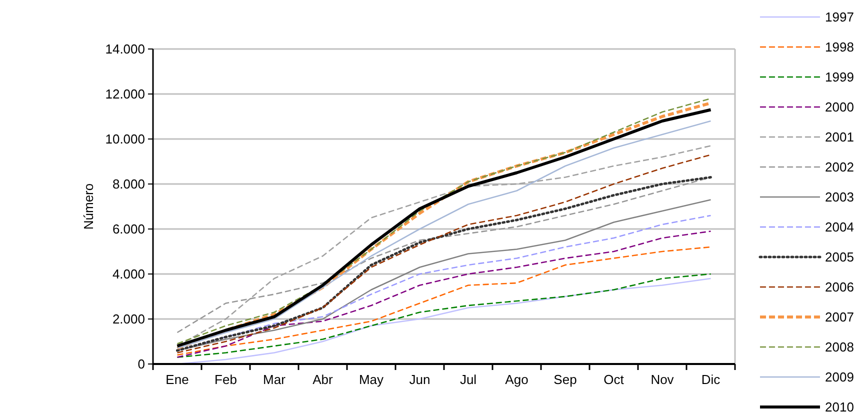 The image size is (857, 415). What do you see at coordinates (839, 317) in the screenshot?
I see `legend-label: 2007` at bounding box center [839, 317].